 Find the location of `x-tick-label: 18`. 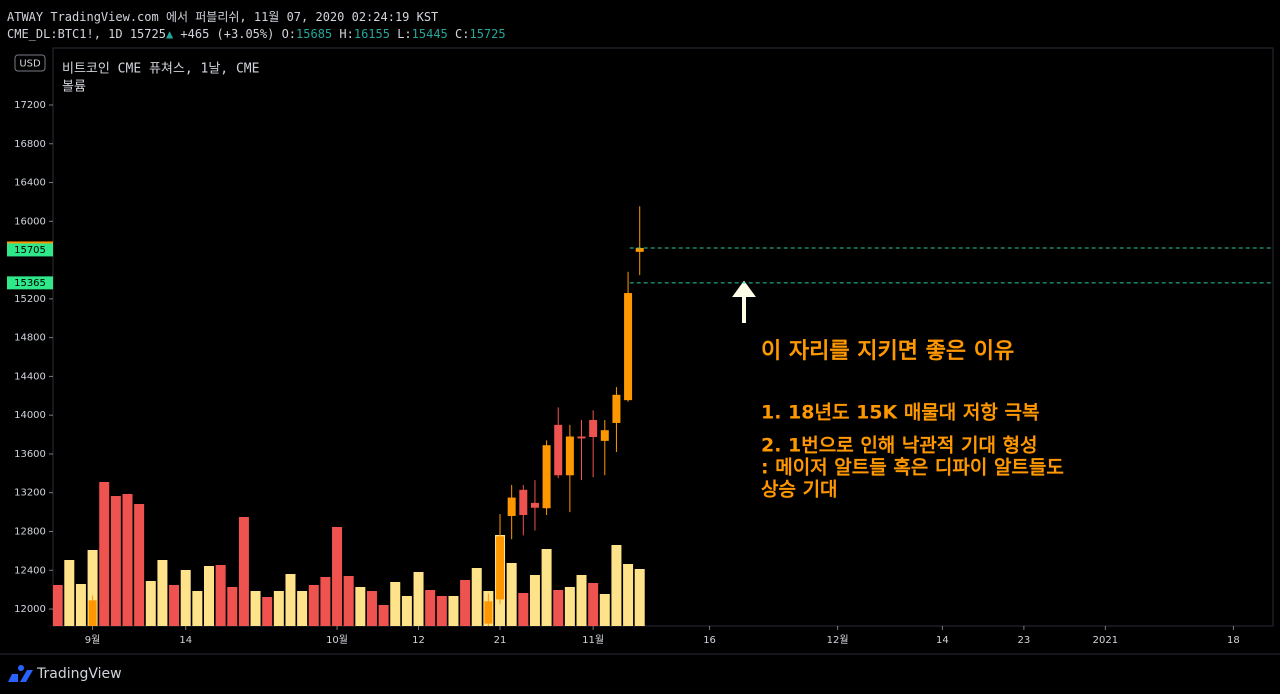

x-tick-label: 18 is located at coordinates (1233, 640).